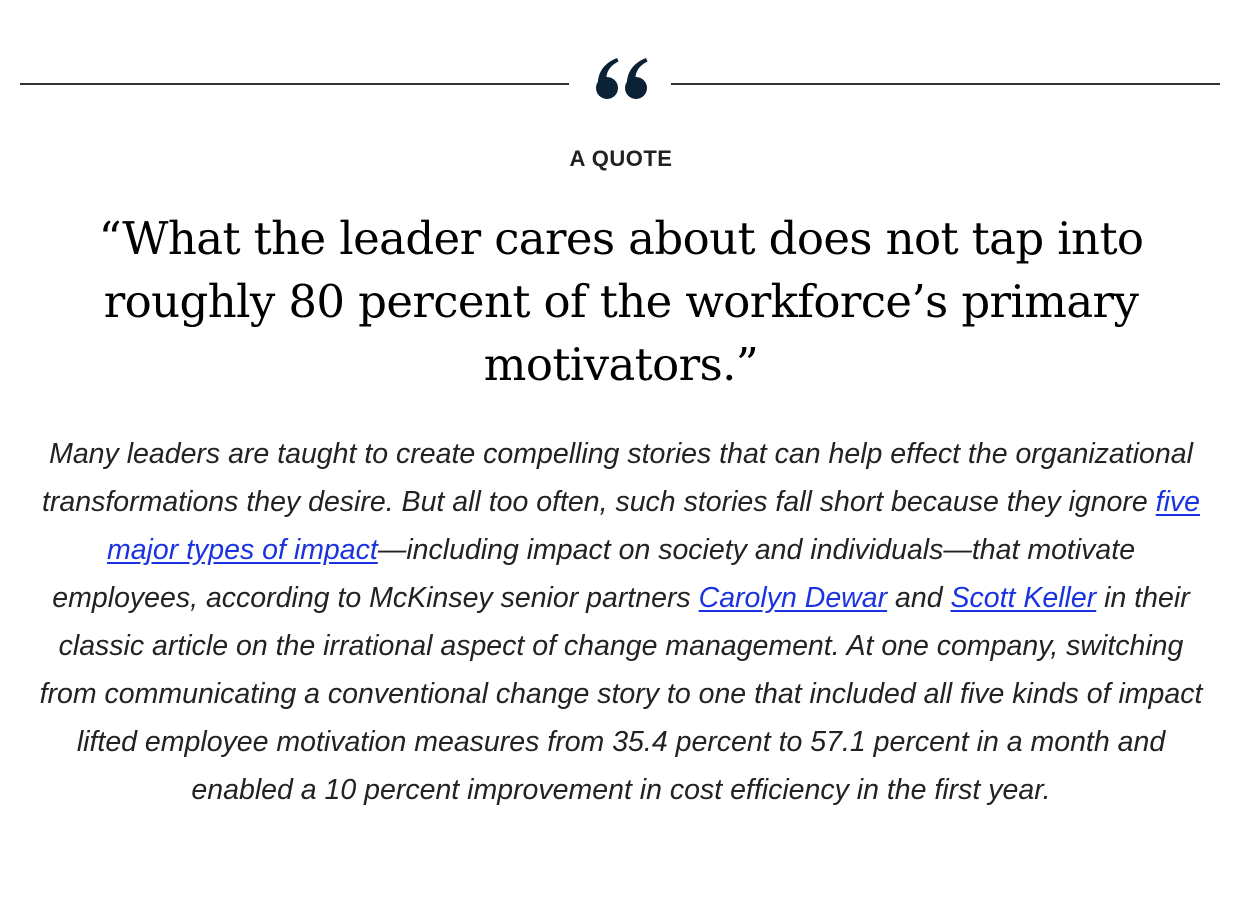  What do you see at coordinates (294, 84) in the screenshot?
I see `divider-left` at bounding box center [294, 84].